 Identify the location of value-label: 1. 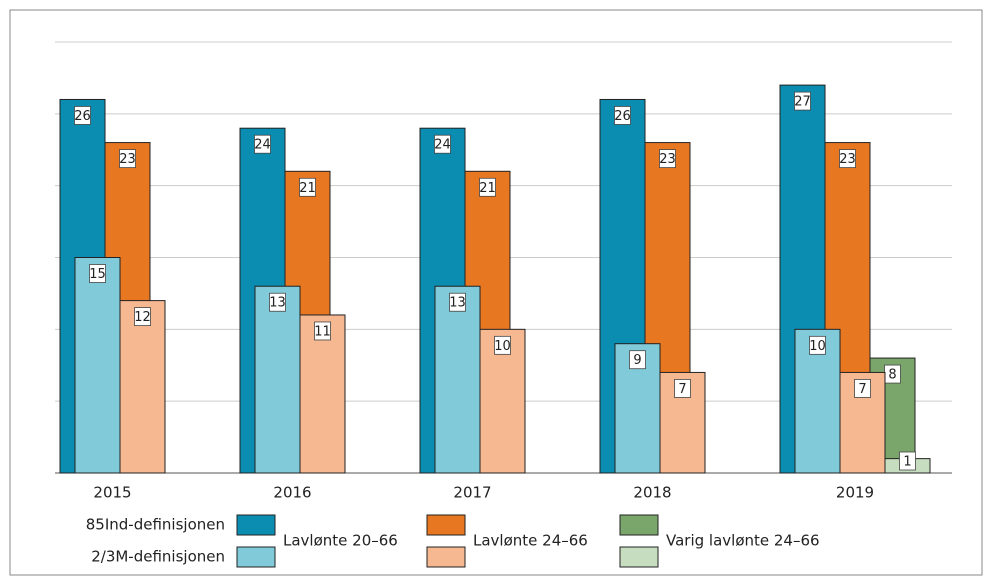
(907, 462).